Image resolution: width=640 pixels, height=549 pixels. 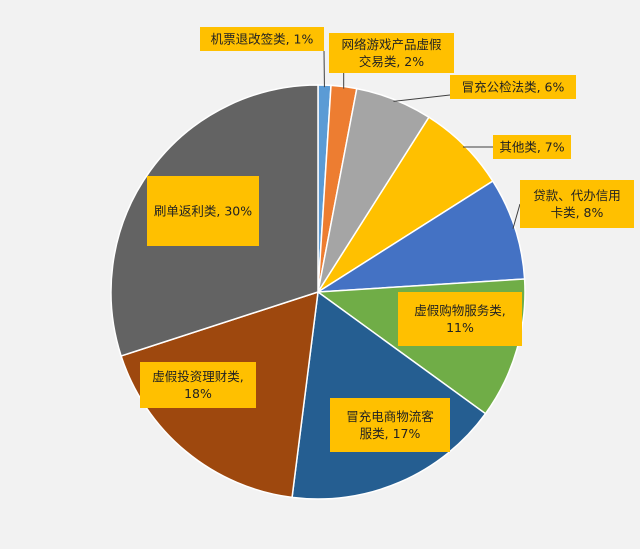 I want to click on data-label-text: 刷单返利类, 30%, so click(x=203, y=211).